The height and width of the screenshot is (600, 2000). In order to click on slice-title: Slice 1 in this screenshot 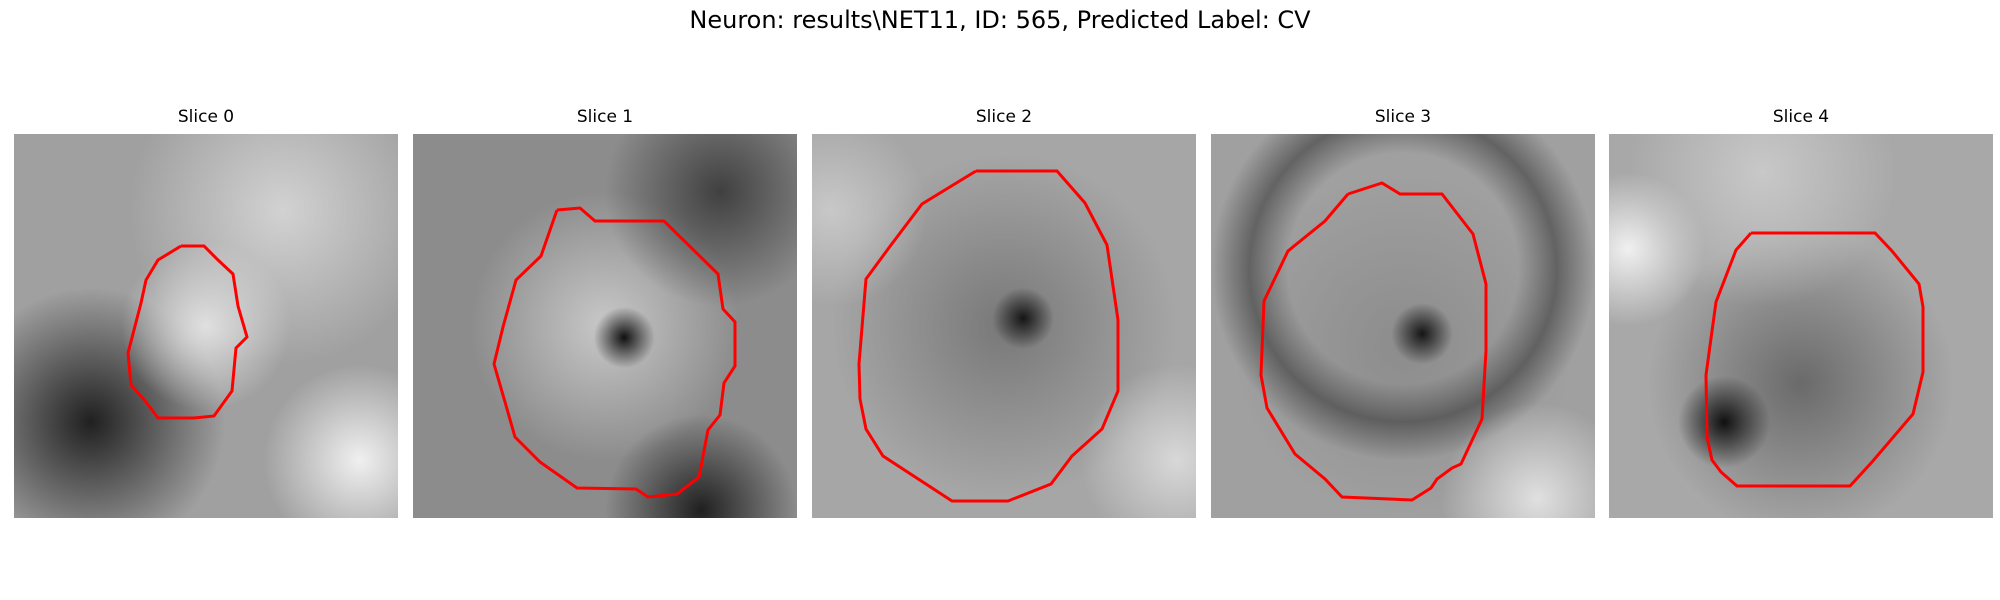, I will do `click(605, 117)`.